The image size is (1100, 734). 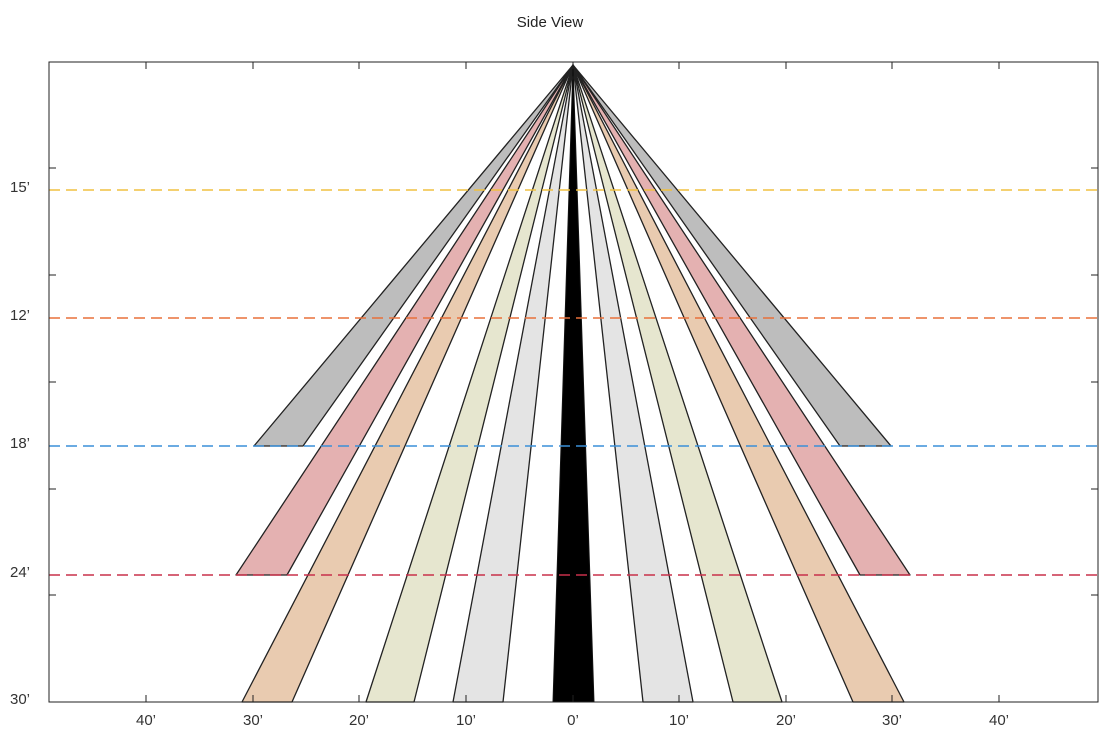 I want to click on x-tick-label-1: 30’, so click(x=253, y=720).